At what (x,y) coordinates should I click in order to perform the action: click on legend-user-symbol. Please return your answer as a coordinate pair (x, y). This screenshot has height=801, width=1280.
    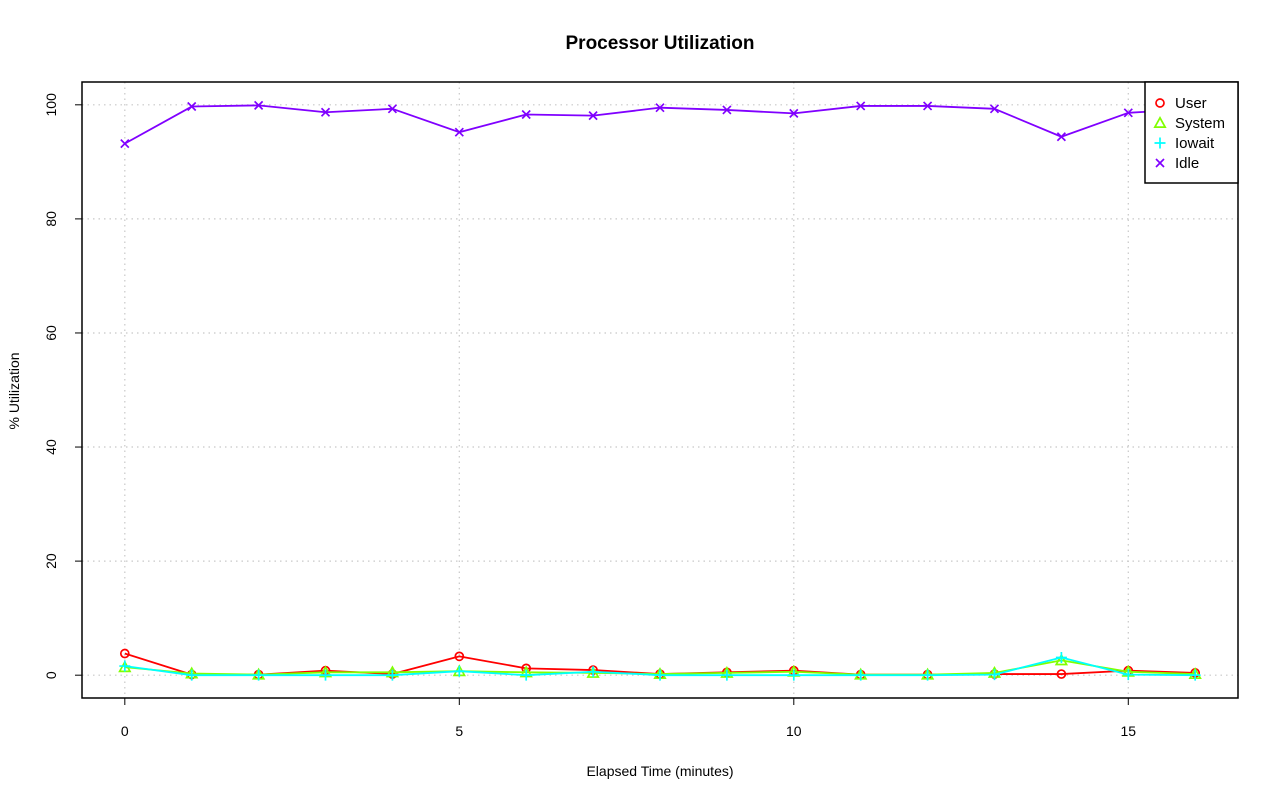
    Looking at the image, I should click on (1160, 103).